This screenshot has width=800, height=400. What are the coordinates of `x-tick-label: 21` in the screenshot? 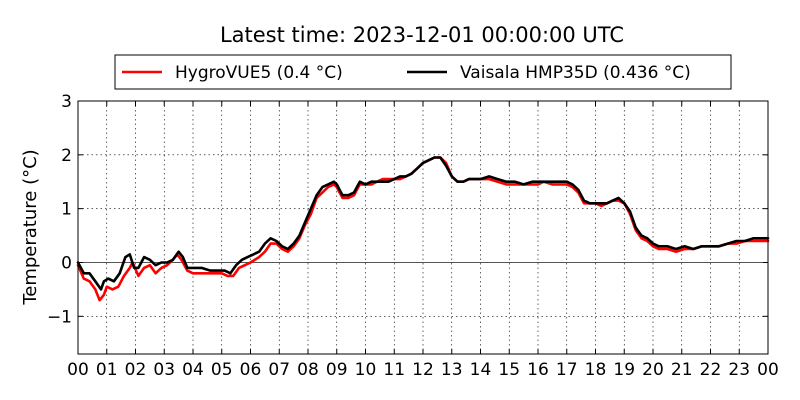 It's located at (682, 370).